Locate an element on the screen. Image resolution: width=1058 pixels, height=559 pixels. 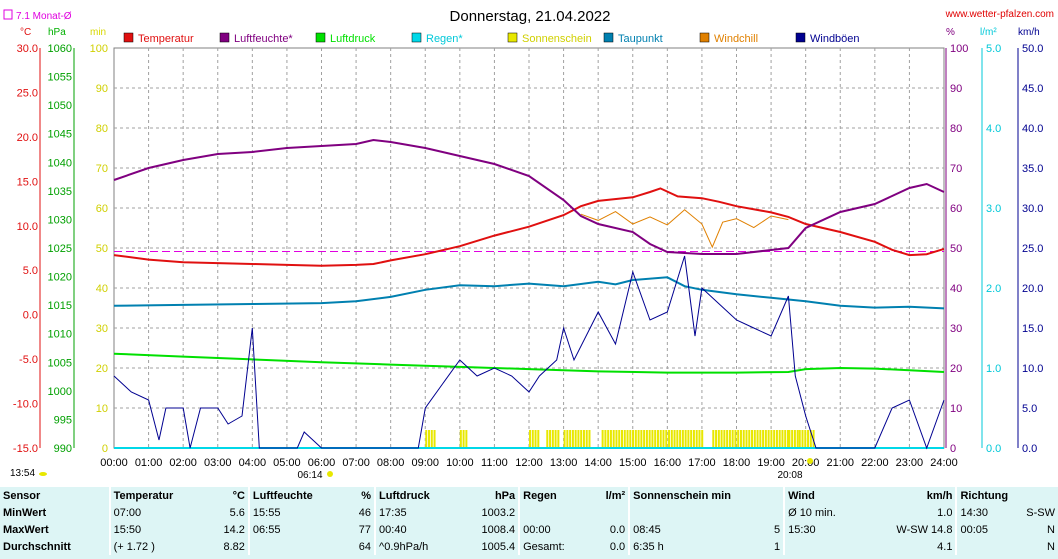
x-tick-label: 03:00 is located at coordinates (218, 463).